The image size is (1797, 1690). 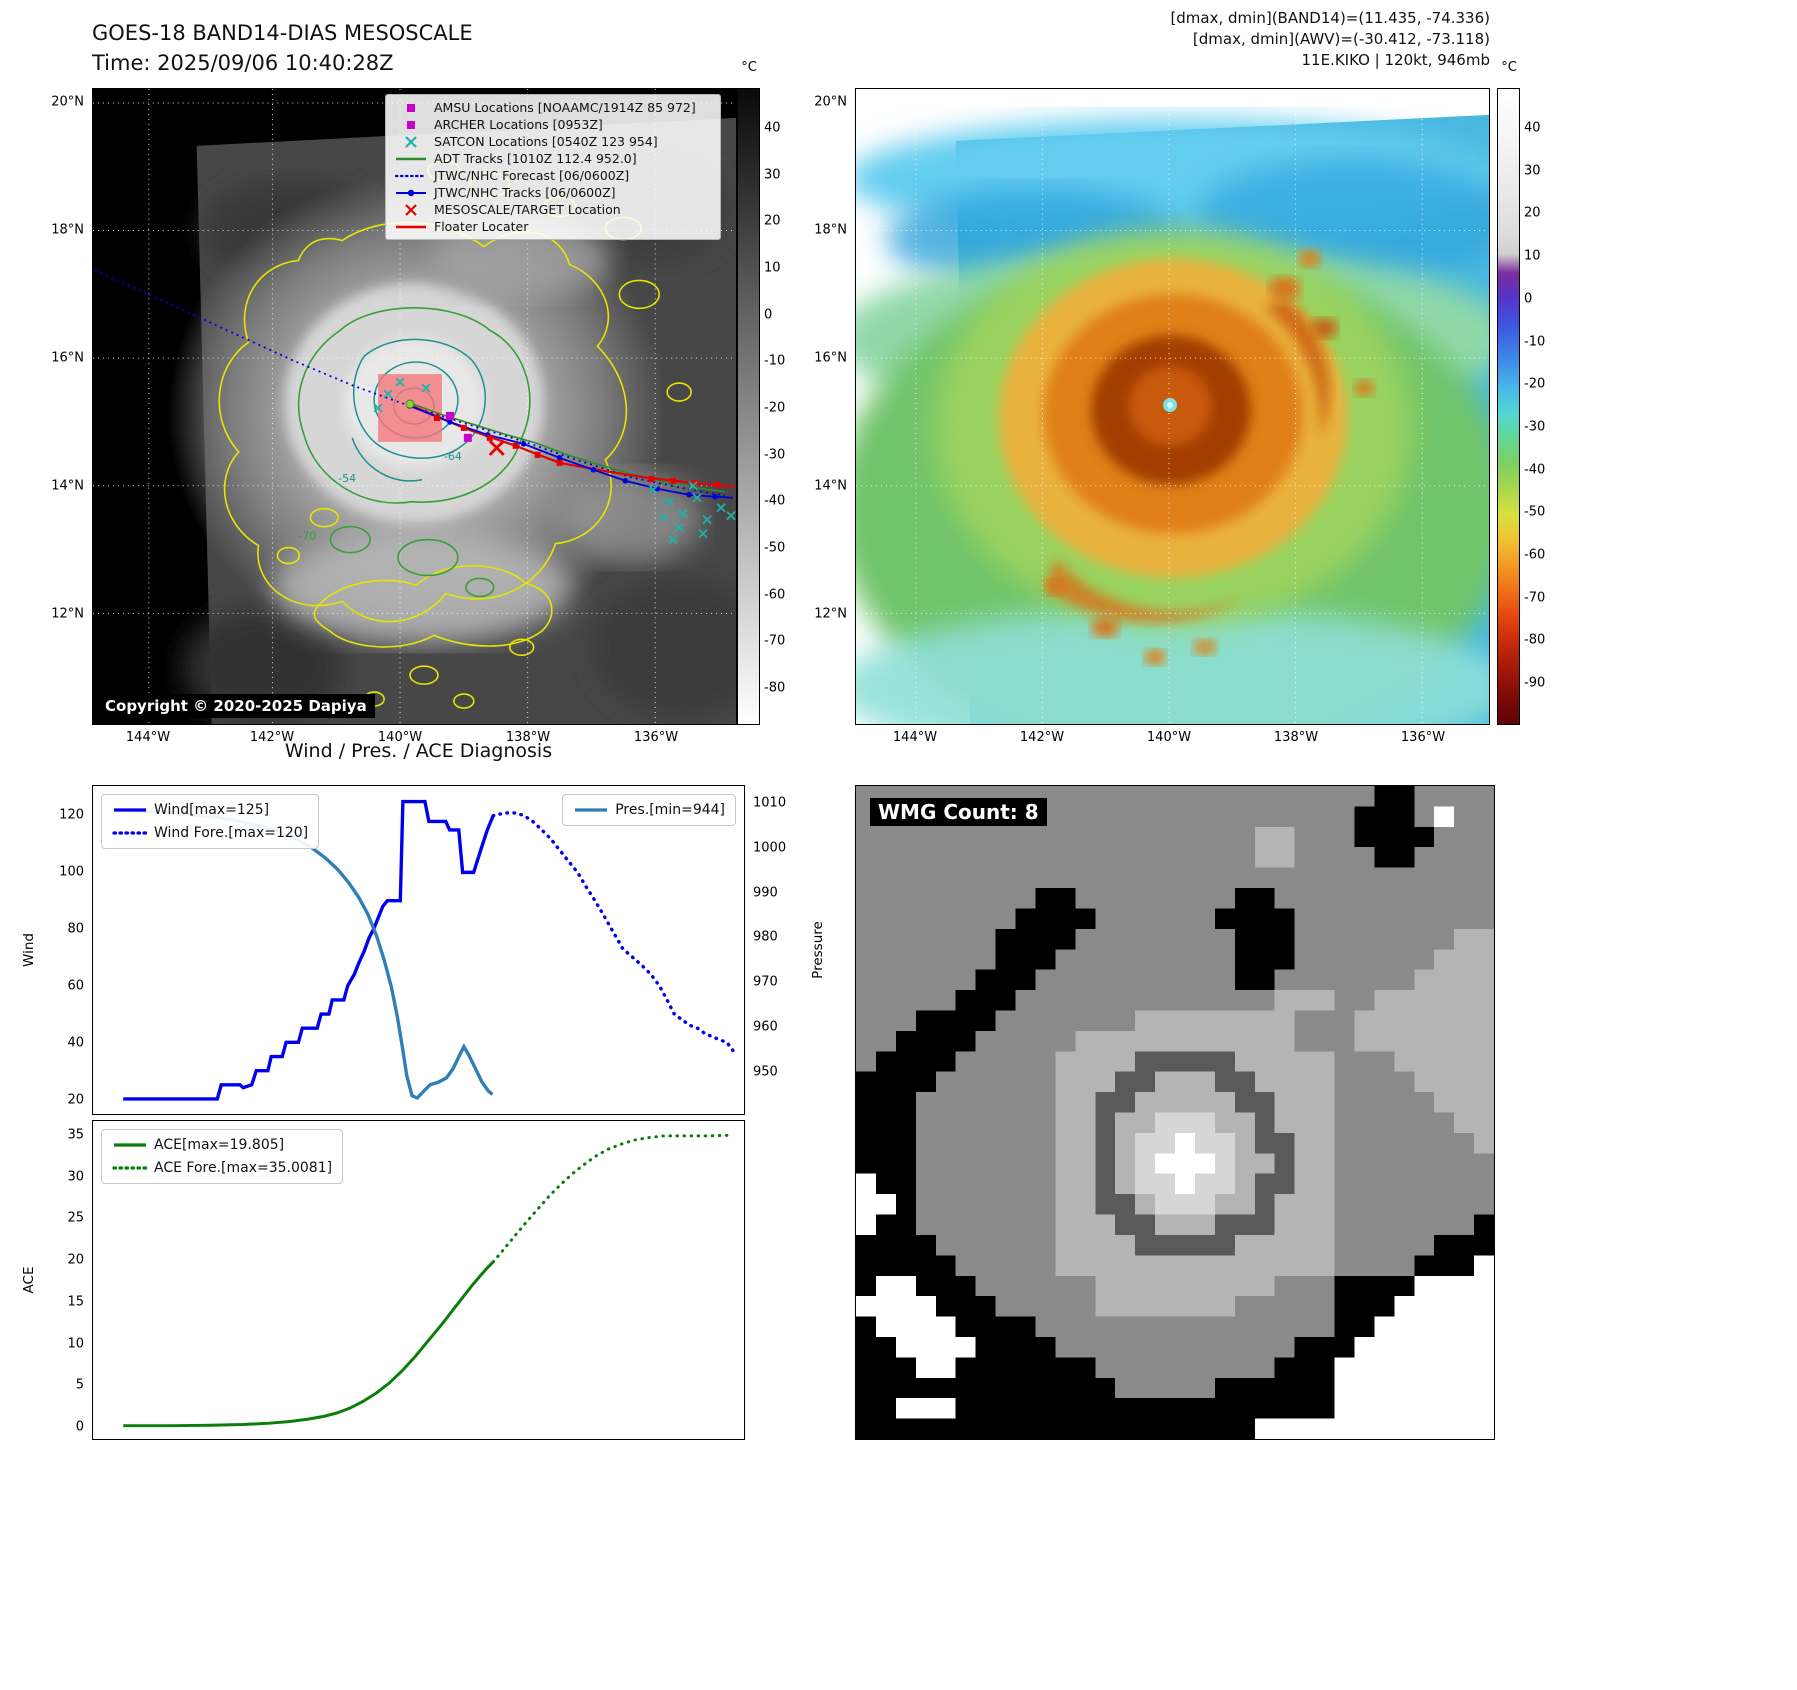 What do you see at coordinates (458, 426) in the screenshot?
I see `amsu-archer-square-markers` at bounding box center [458, 426].